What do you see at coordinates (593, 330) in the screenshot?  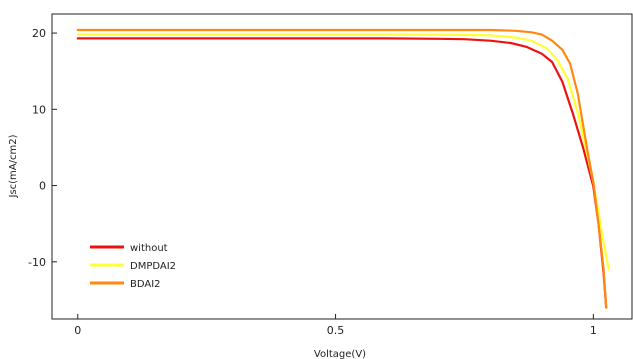 I see `x-tick-label: 1` at bounding box center [593, 330].